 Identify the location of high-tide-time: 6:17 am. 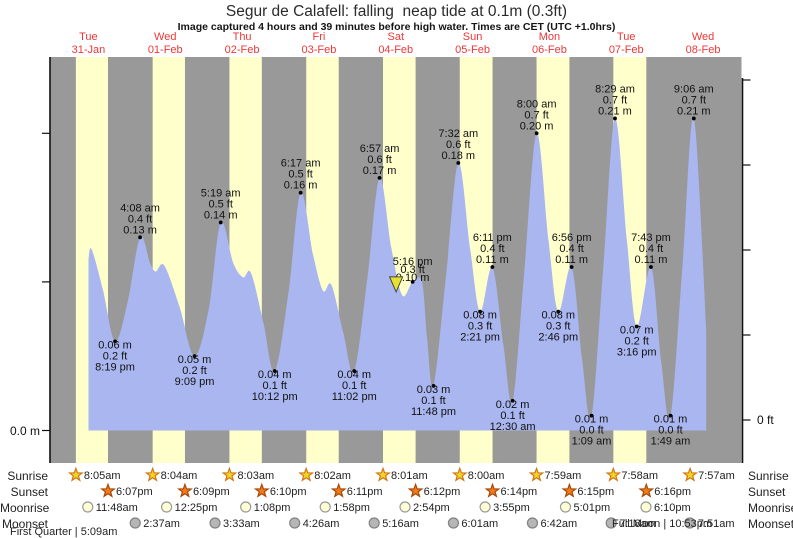
(301, 164).